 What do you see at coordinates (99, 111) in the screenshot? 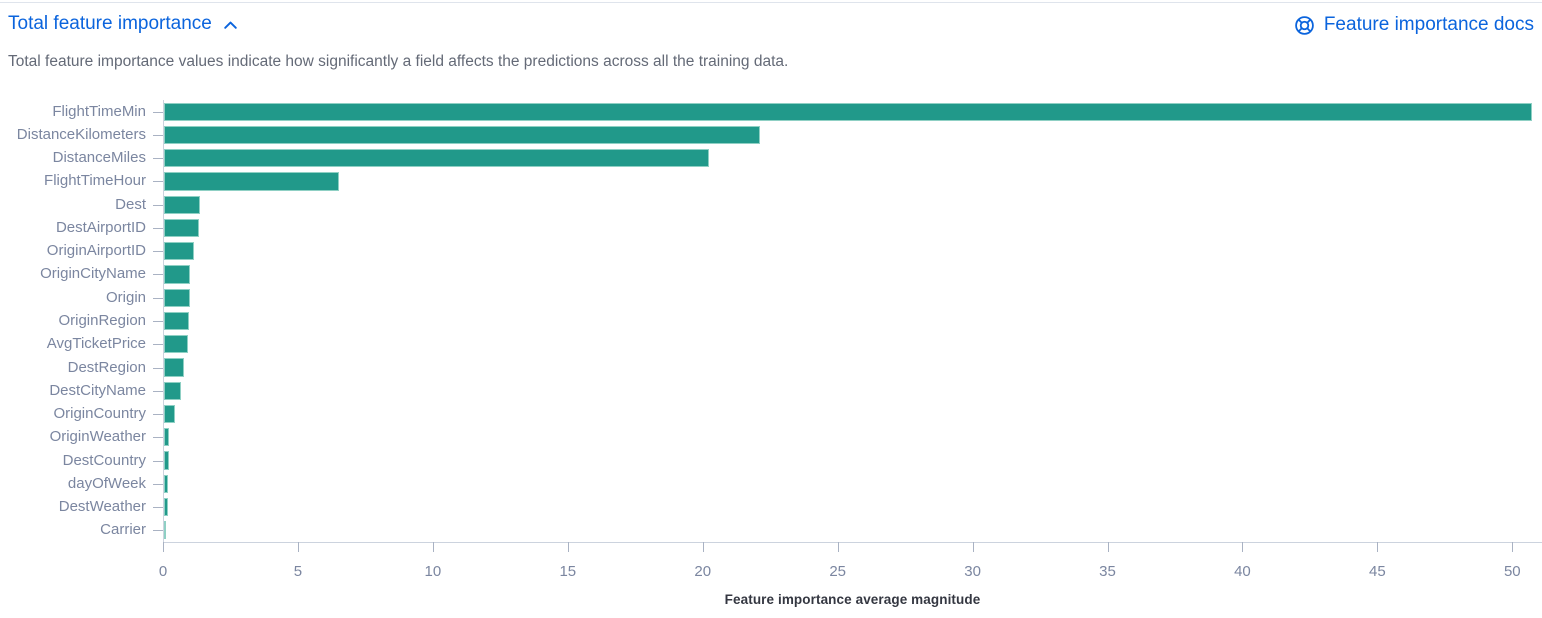
I see `y-axis-label: FlightTimeMin` at bounding box center [99, 111].